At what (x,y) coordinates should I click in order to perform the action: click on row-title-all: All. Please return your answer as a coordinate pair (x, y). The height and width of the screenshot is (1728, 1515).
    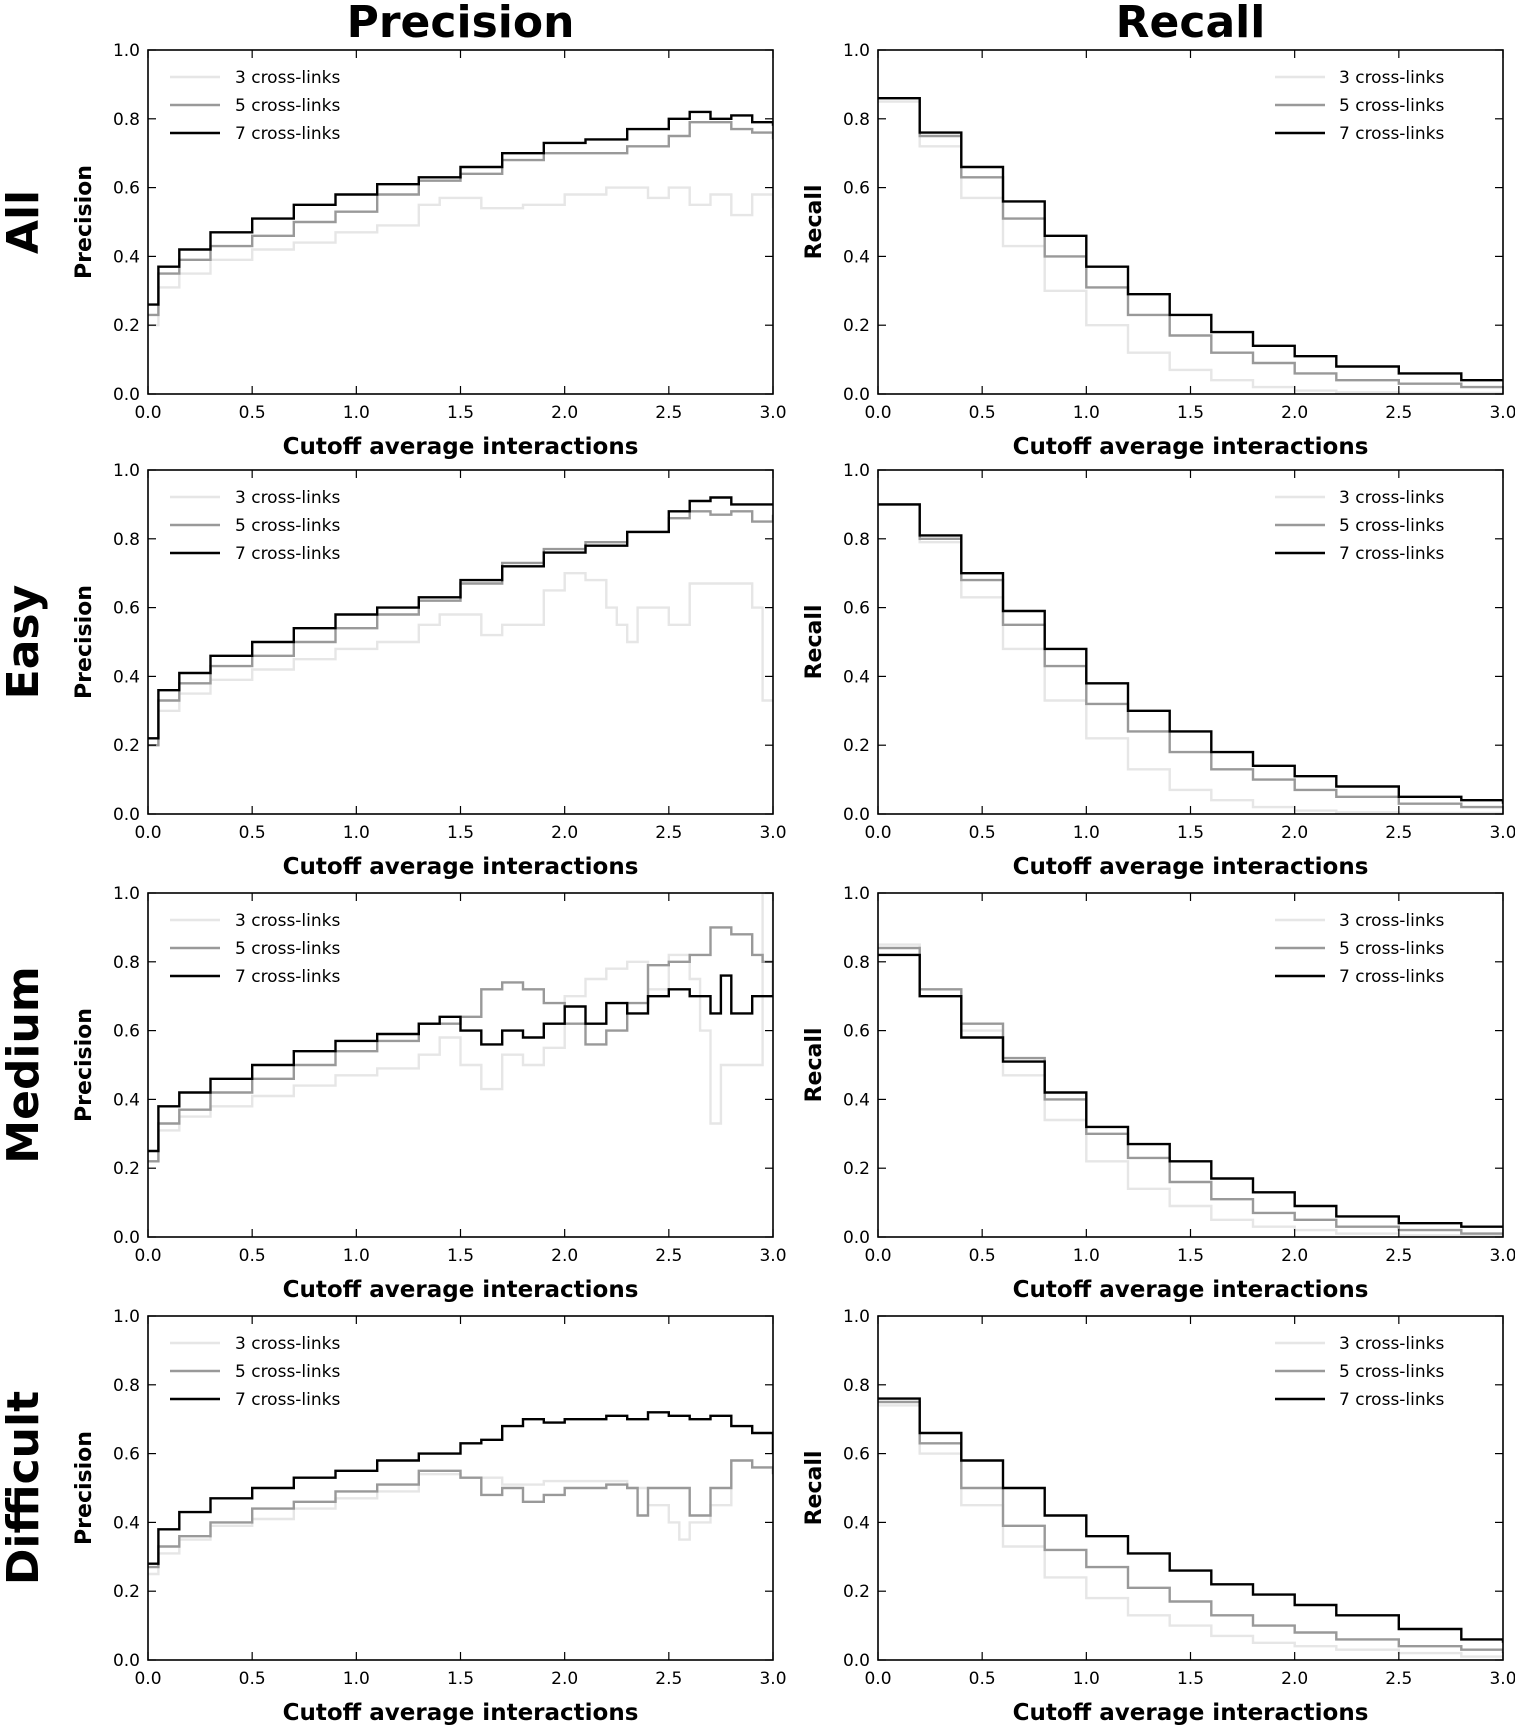
    Looking at the image, I should click on (24, 222).